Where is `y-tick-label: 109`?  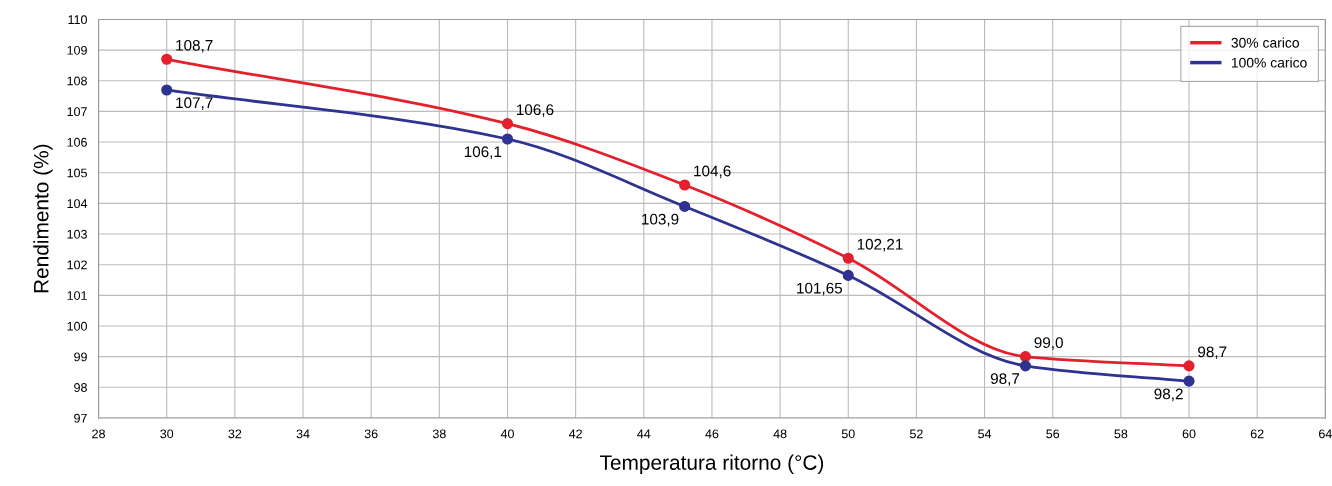 y-tick-label: 109 is located at coordinates (77, 50).